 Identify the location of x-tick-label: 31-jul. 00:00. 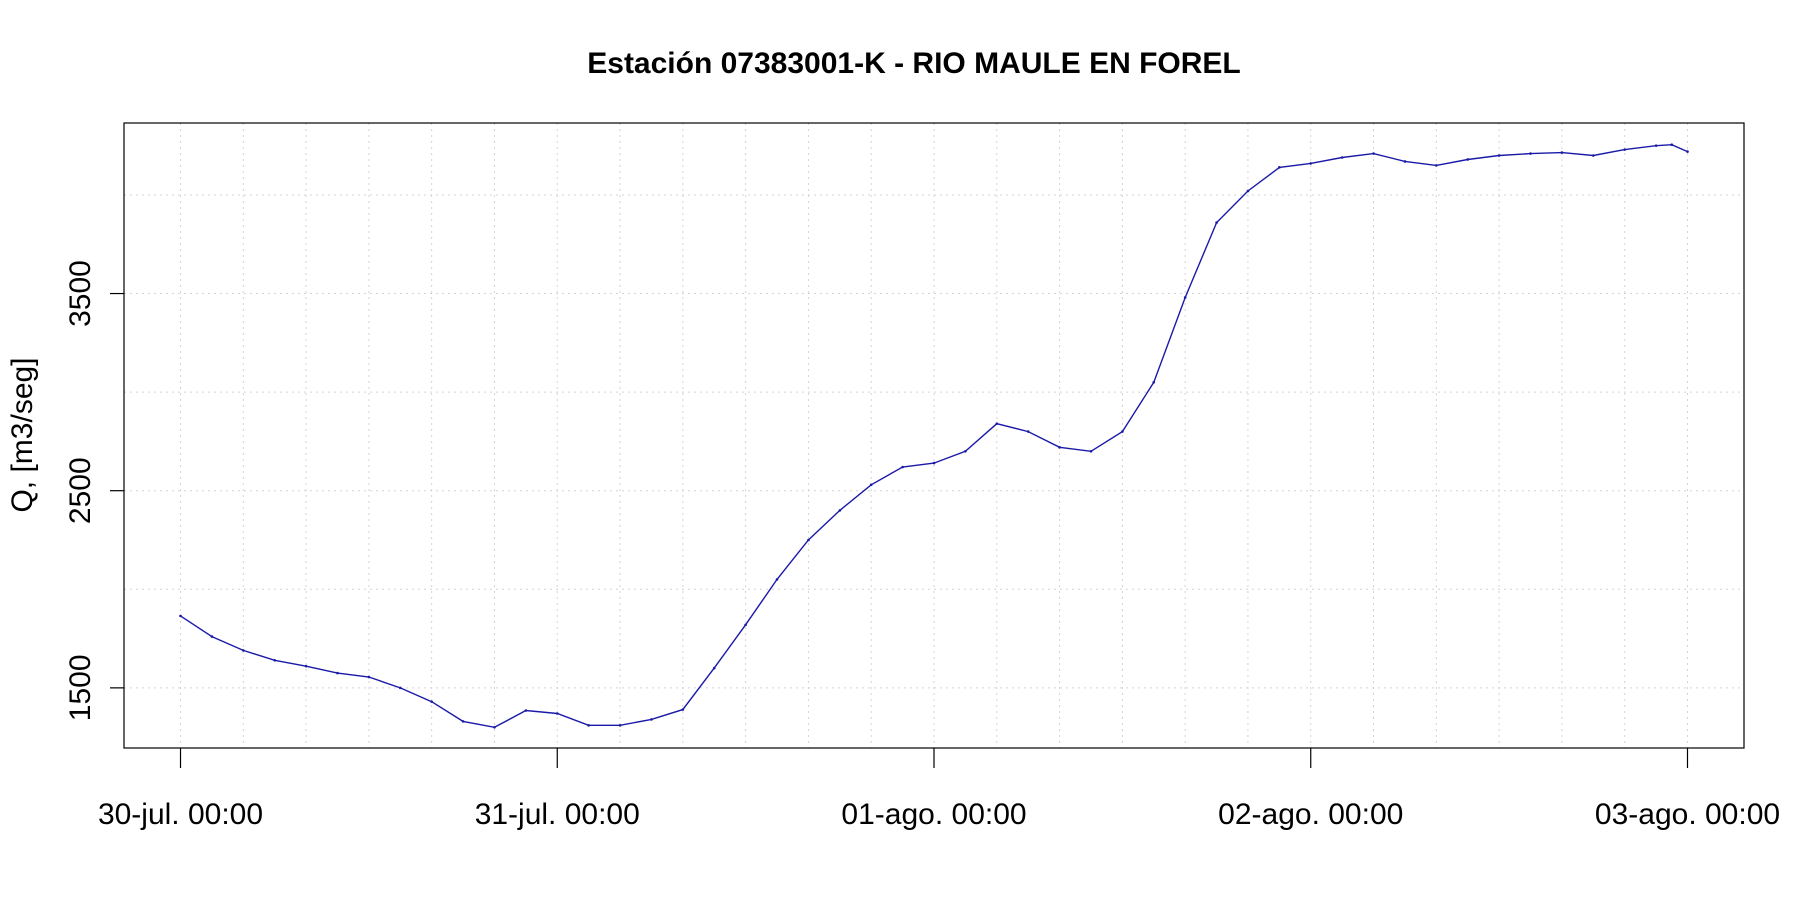
(557, 814).